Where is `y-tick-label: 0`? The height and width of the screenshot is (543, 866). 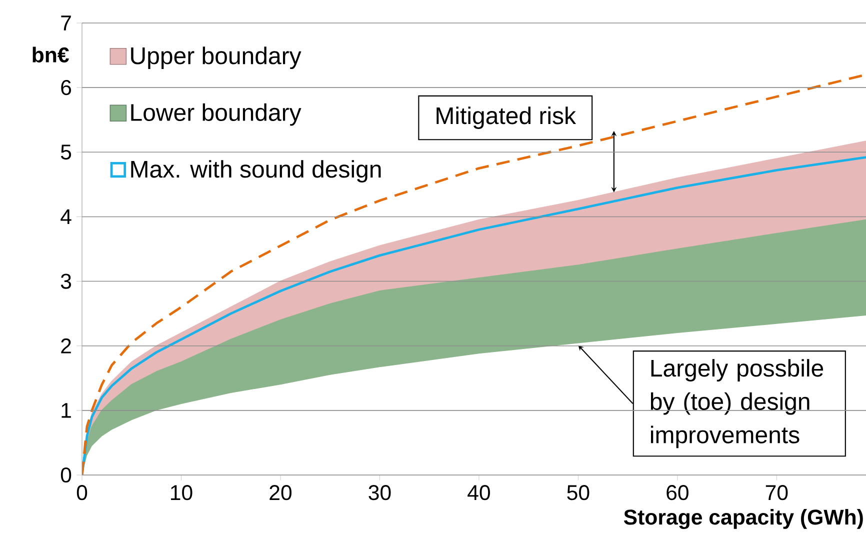
y-tick-label: 0 is located at coordinates (66, 475).